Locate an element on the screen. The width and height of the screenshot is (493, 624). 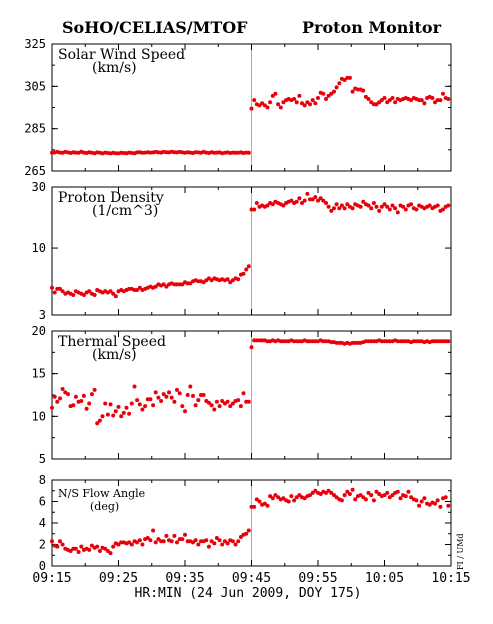
y-tick-label: 20 is located at coordinates (39, 331).